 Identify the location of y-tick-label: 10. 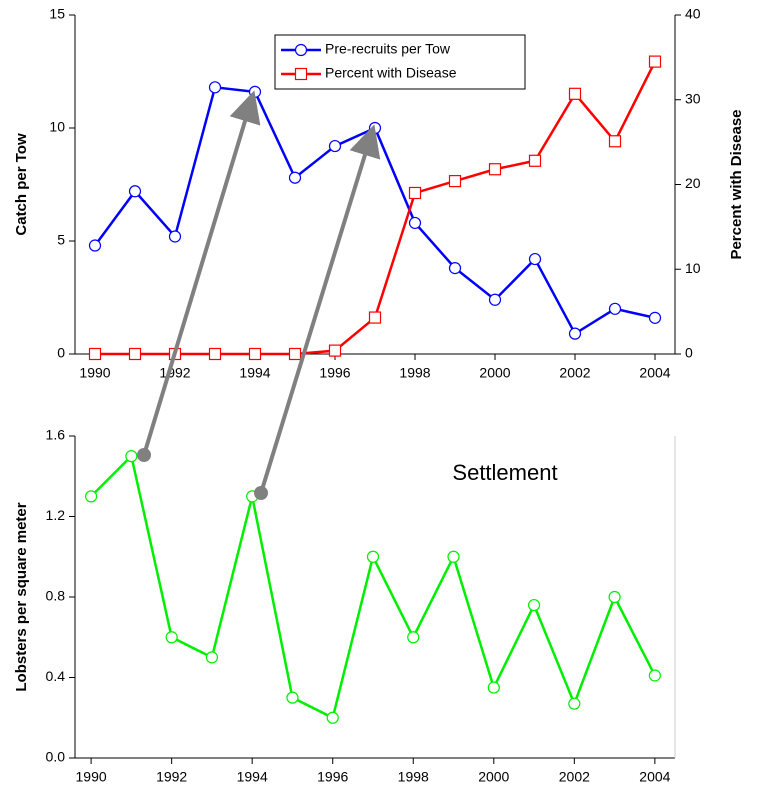
(57, 127).